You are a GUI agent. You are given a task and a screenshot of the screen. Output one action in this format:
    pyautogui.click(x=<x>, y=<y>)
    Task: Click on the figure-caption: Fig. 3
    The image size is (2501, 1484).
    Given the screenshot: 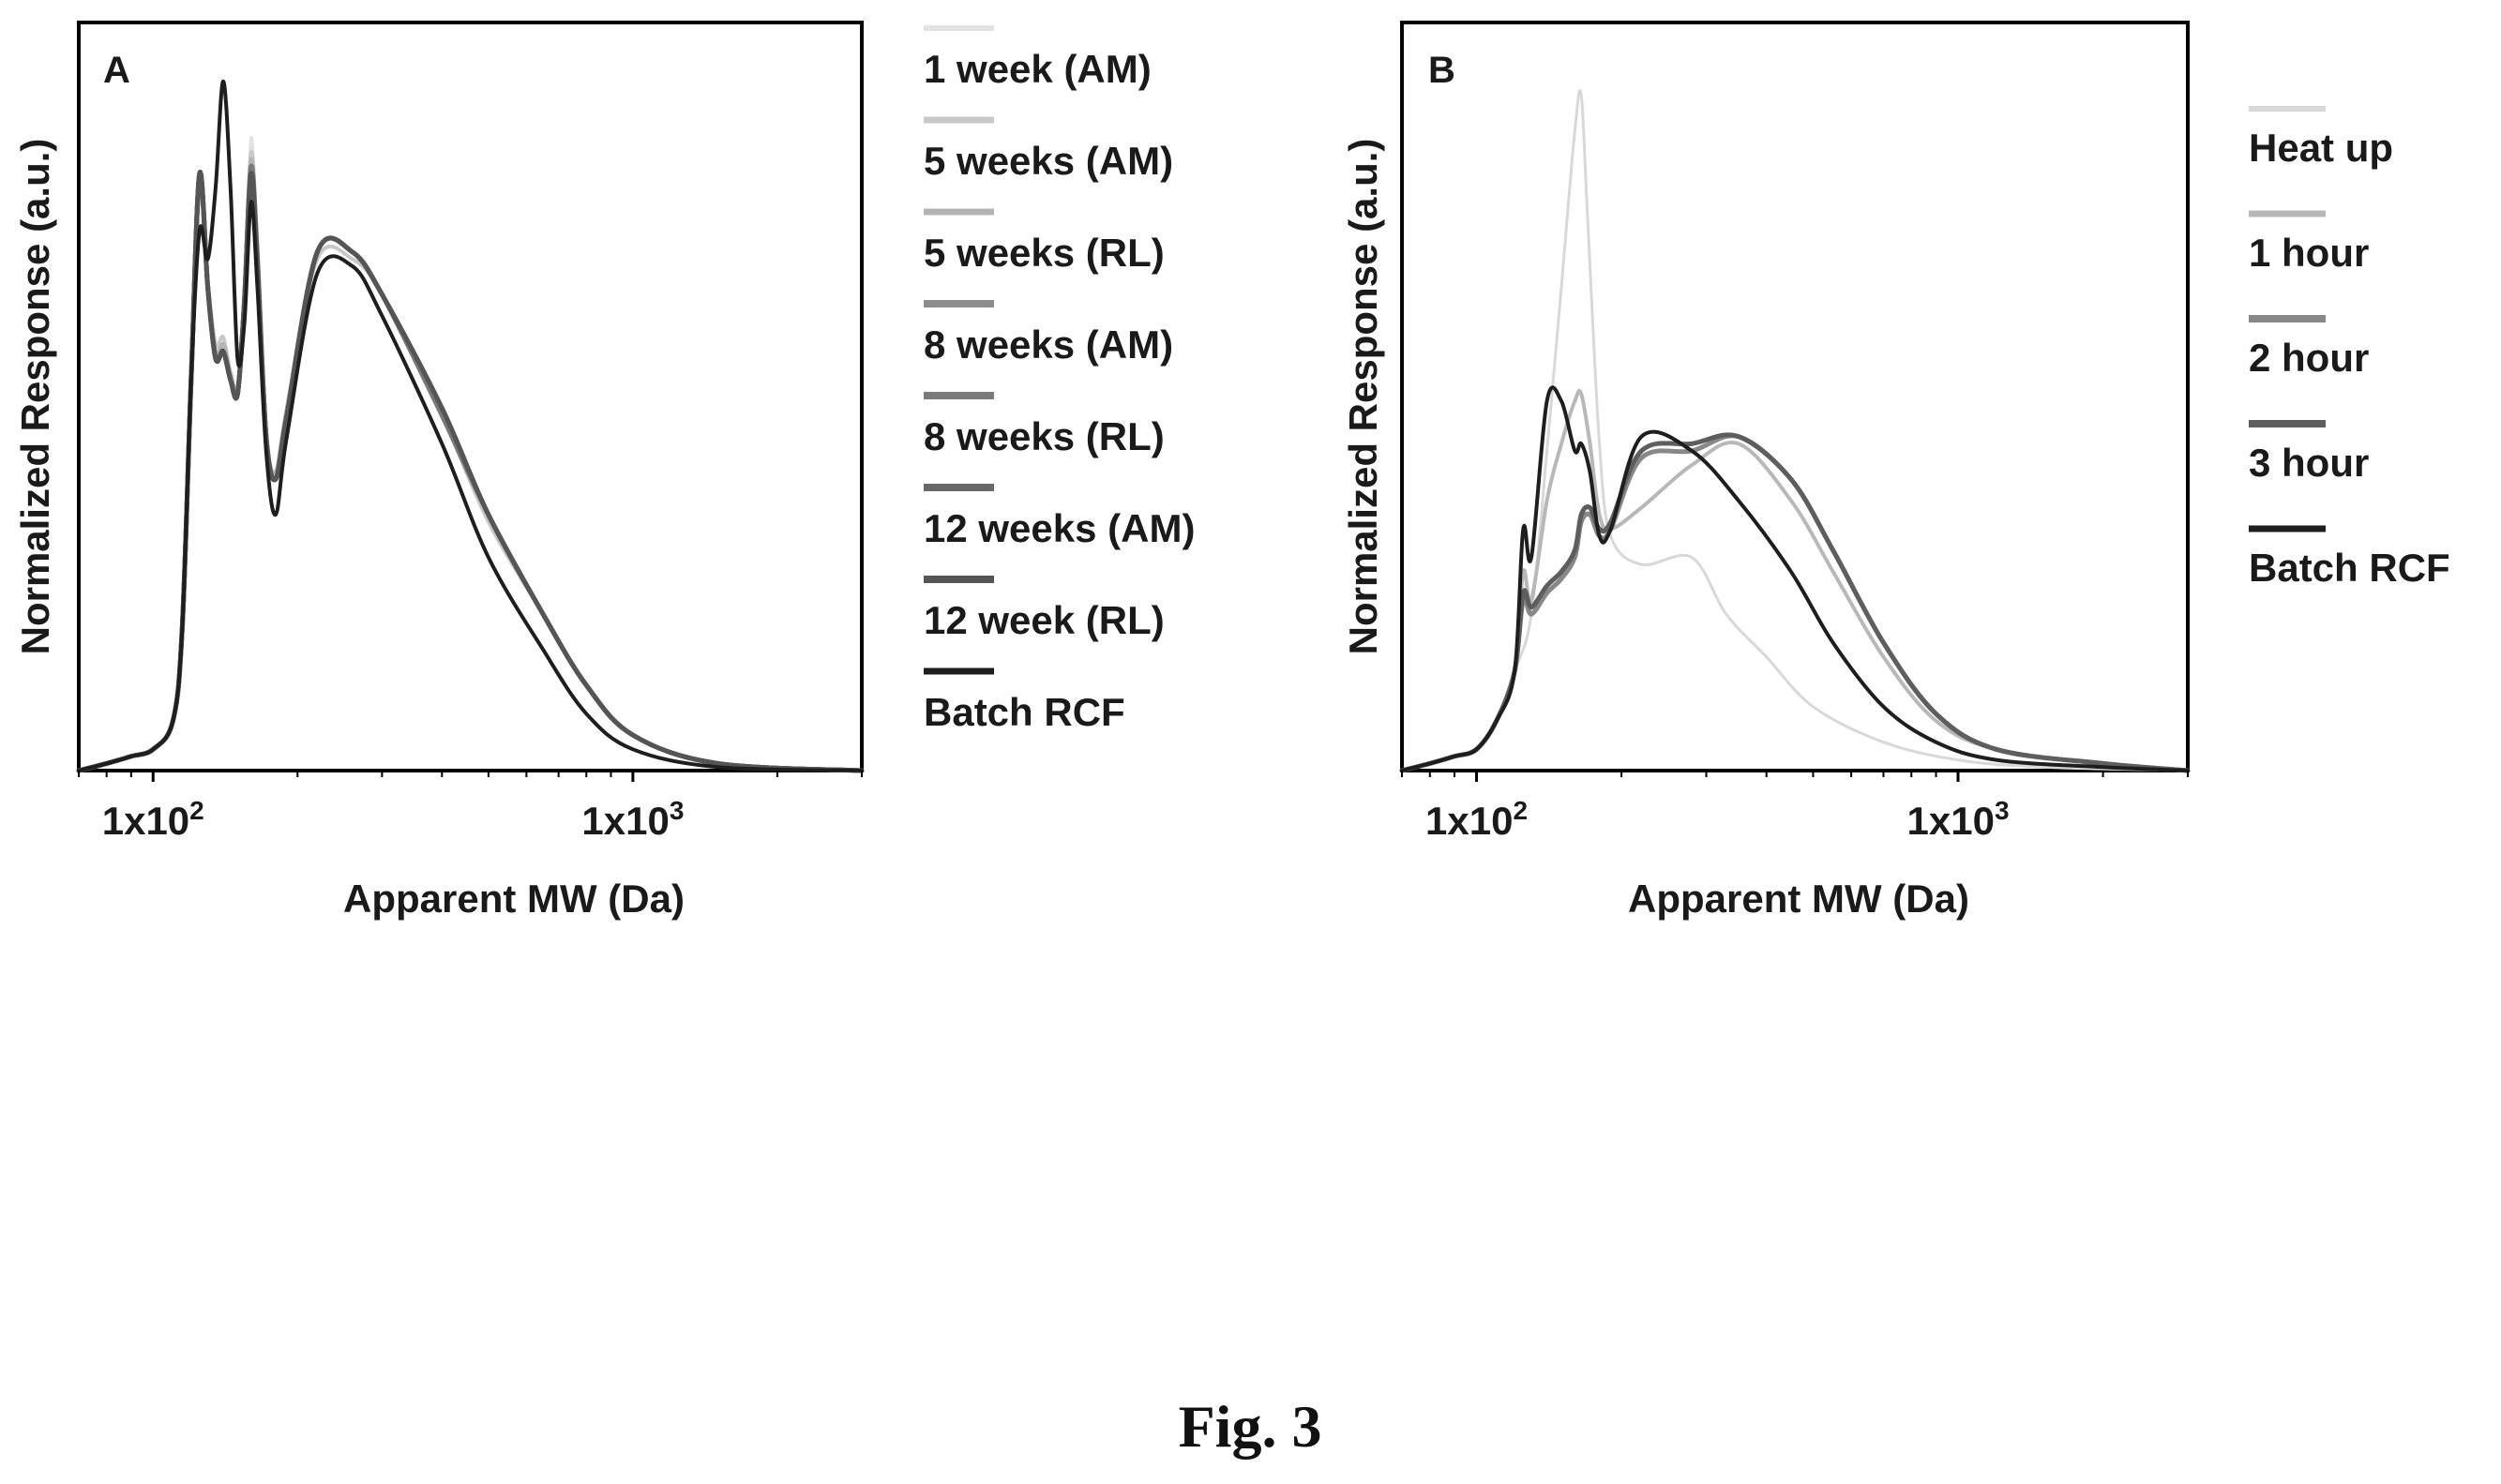 What is the action you would take?
    pyautogui.click(x=1251, y=1426)
    